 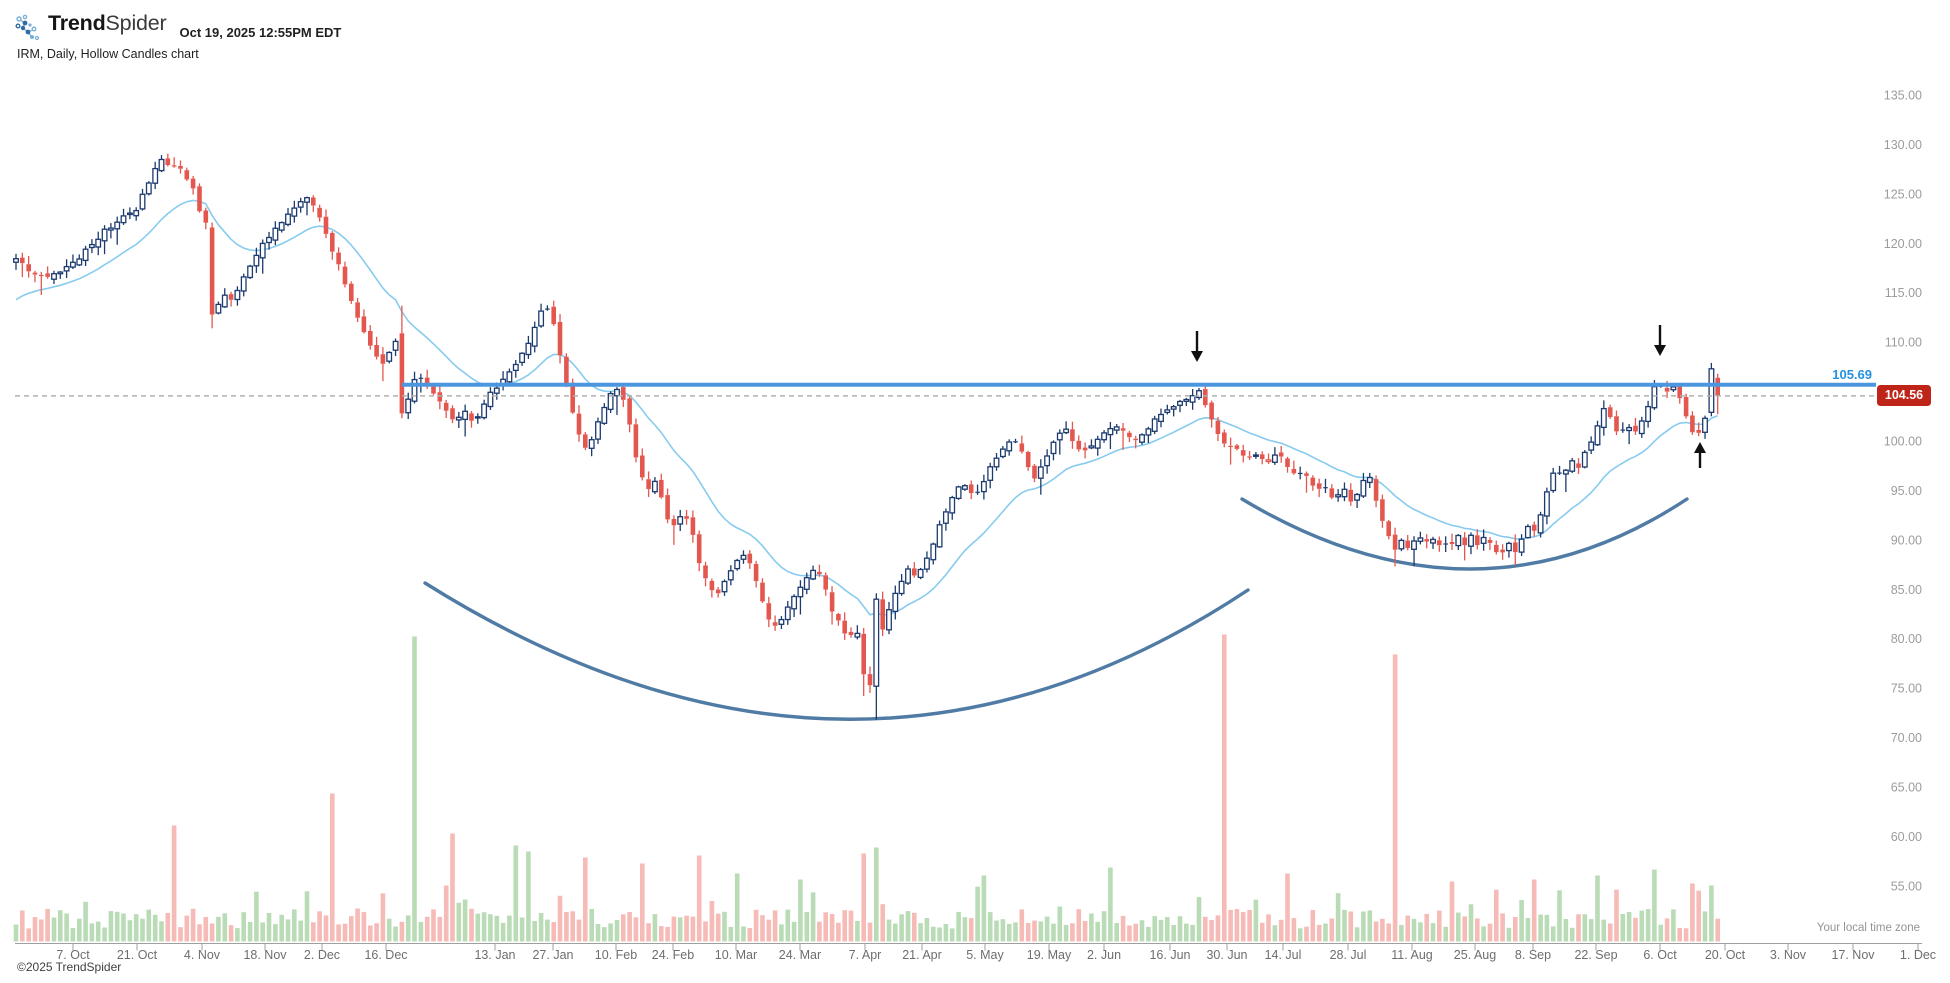 What do you see at coordinates (1169, 955) in the screenshot?
I see `x-axis-label: 16. Jun` at bounding box center [1169, 955].